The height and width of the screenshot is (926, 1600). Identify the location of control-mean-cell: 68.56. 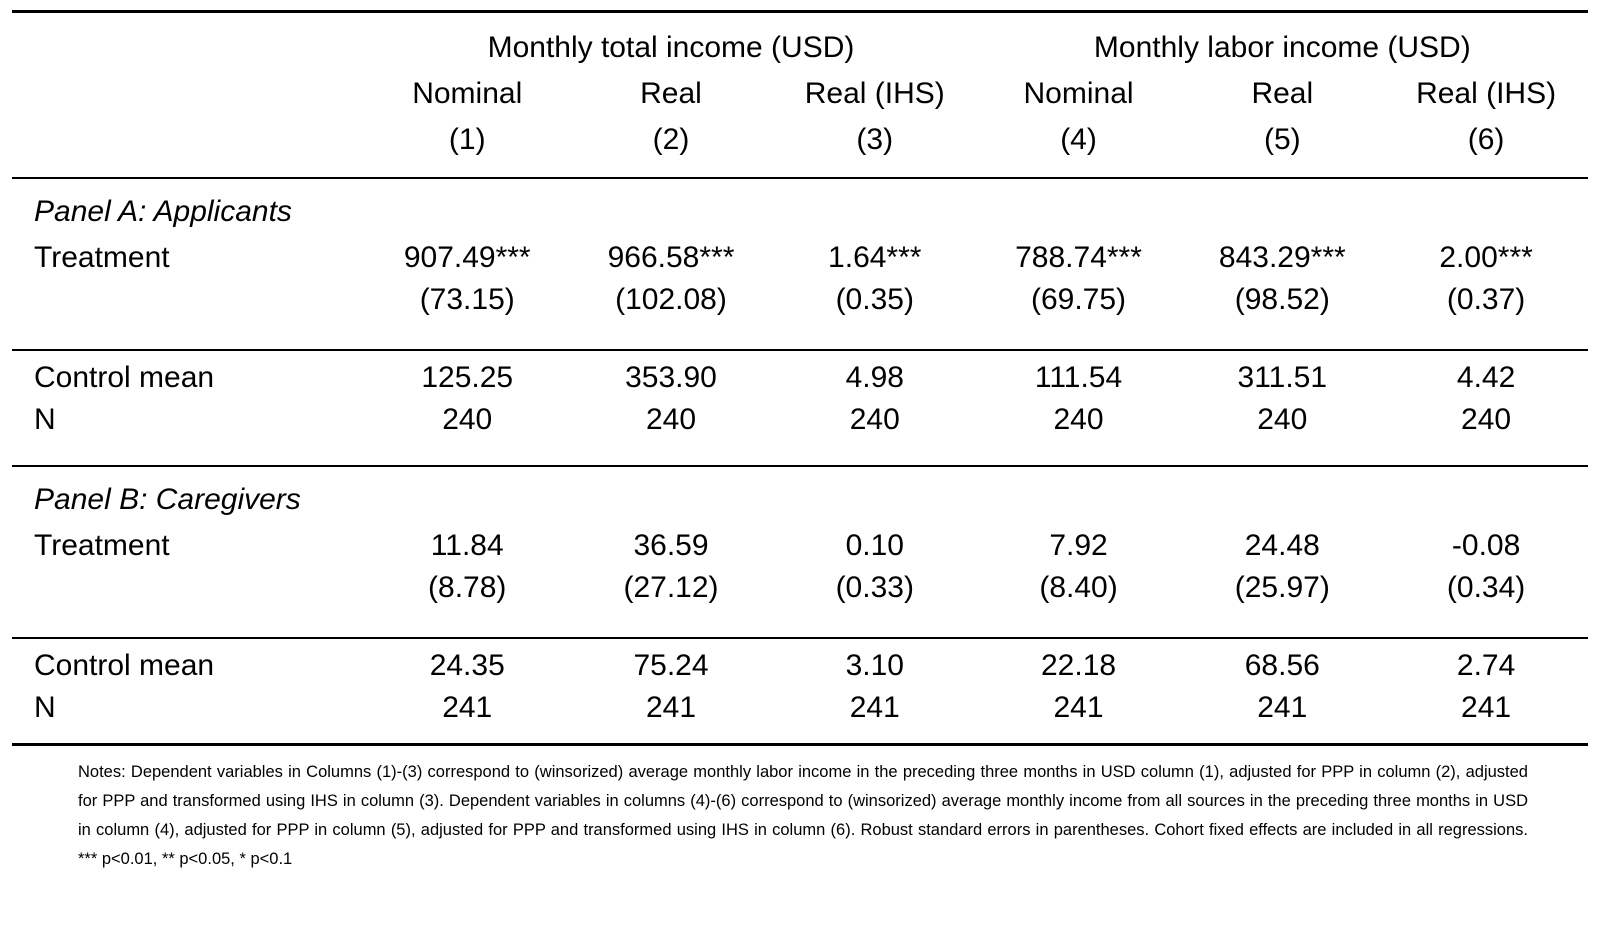
(1282, 662).